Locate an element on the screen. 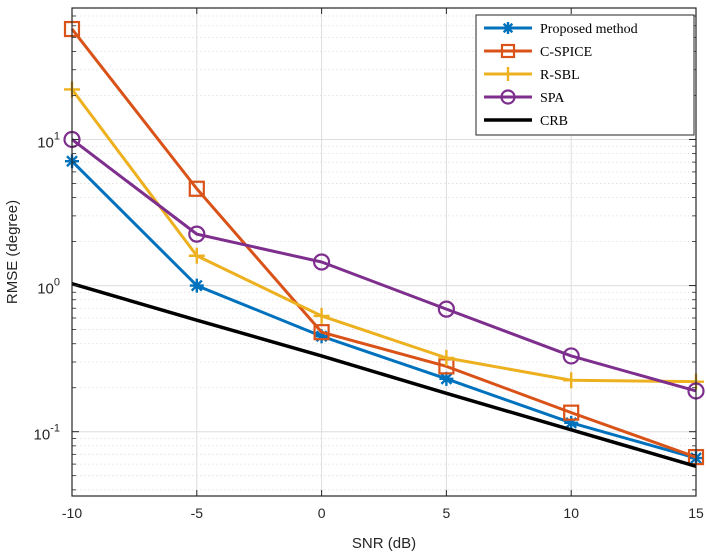 The width and height of the screenshot is (706, 555). legend-marker-r-sbl is located at coordinates (508, 74).